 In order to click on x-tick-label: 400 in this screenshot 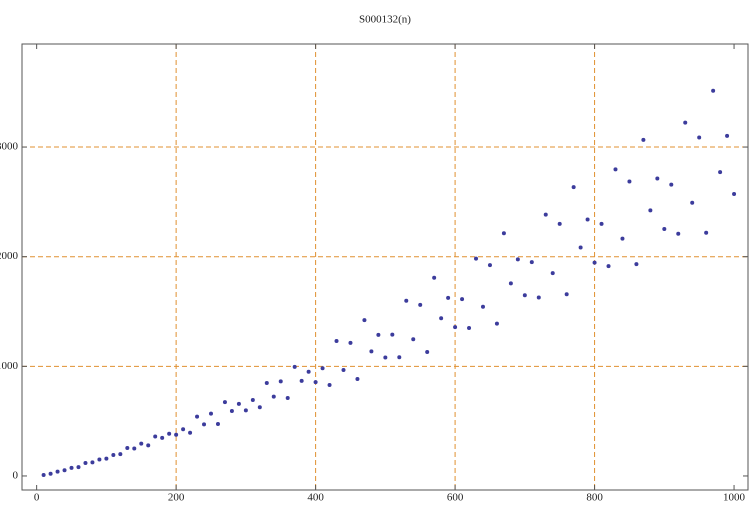, I will do `click(315, 498)`.